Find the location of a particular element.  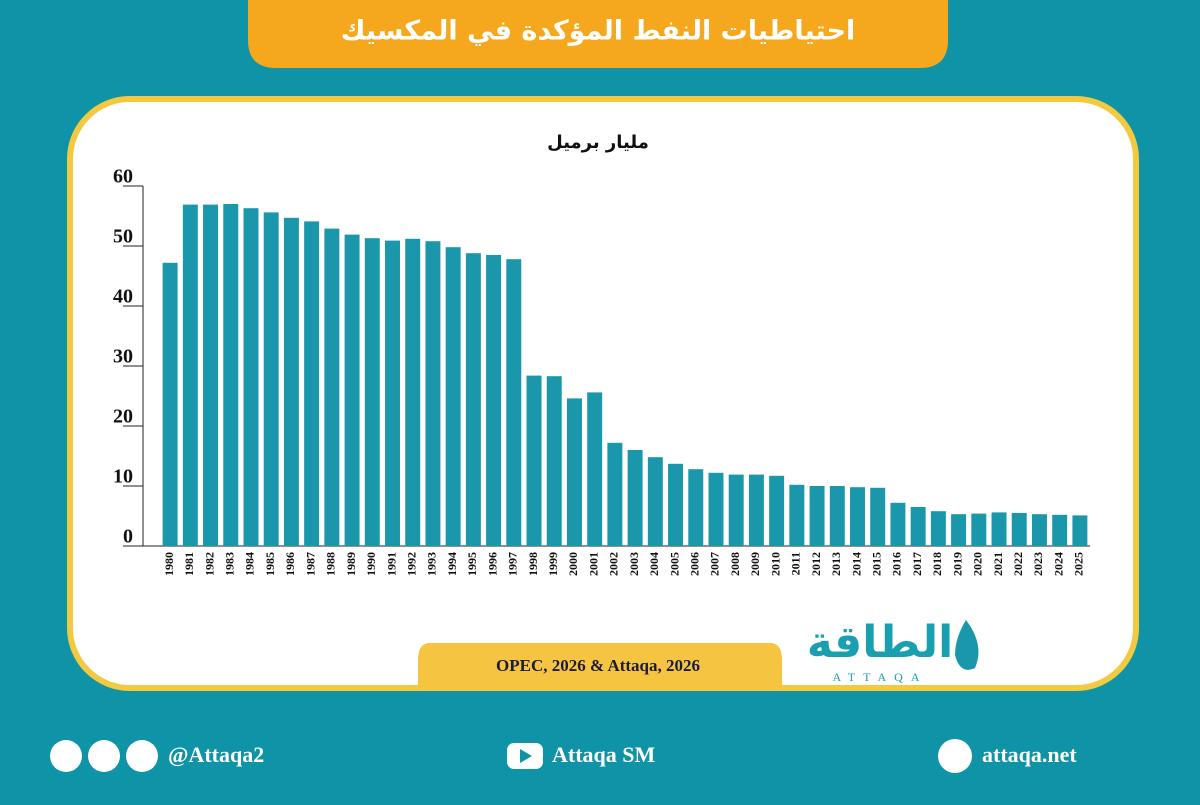

x-tick-label: 2011 is located at coordinates (796, 563).